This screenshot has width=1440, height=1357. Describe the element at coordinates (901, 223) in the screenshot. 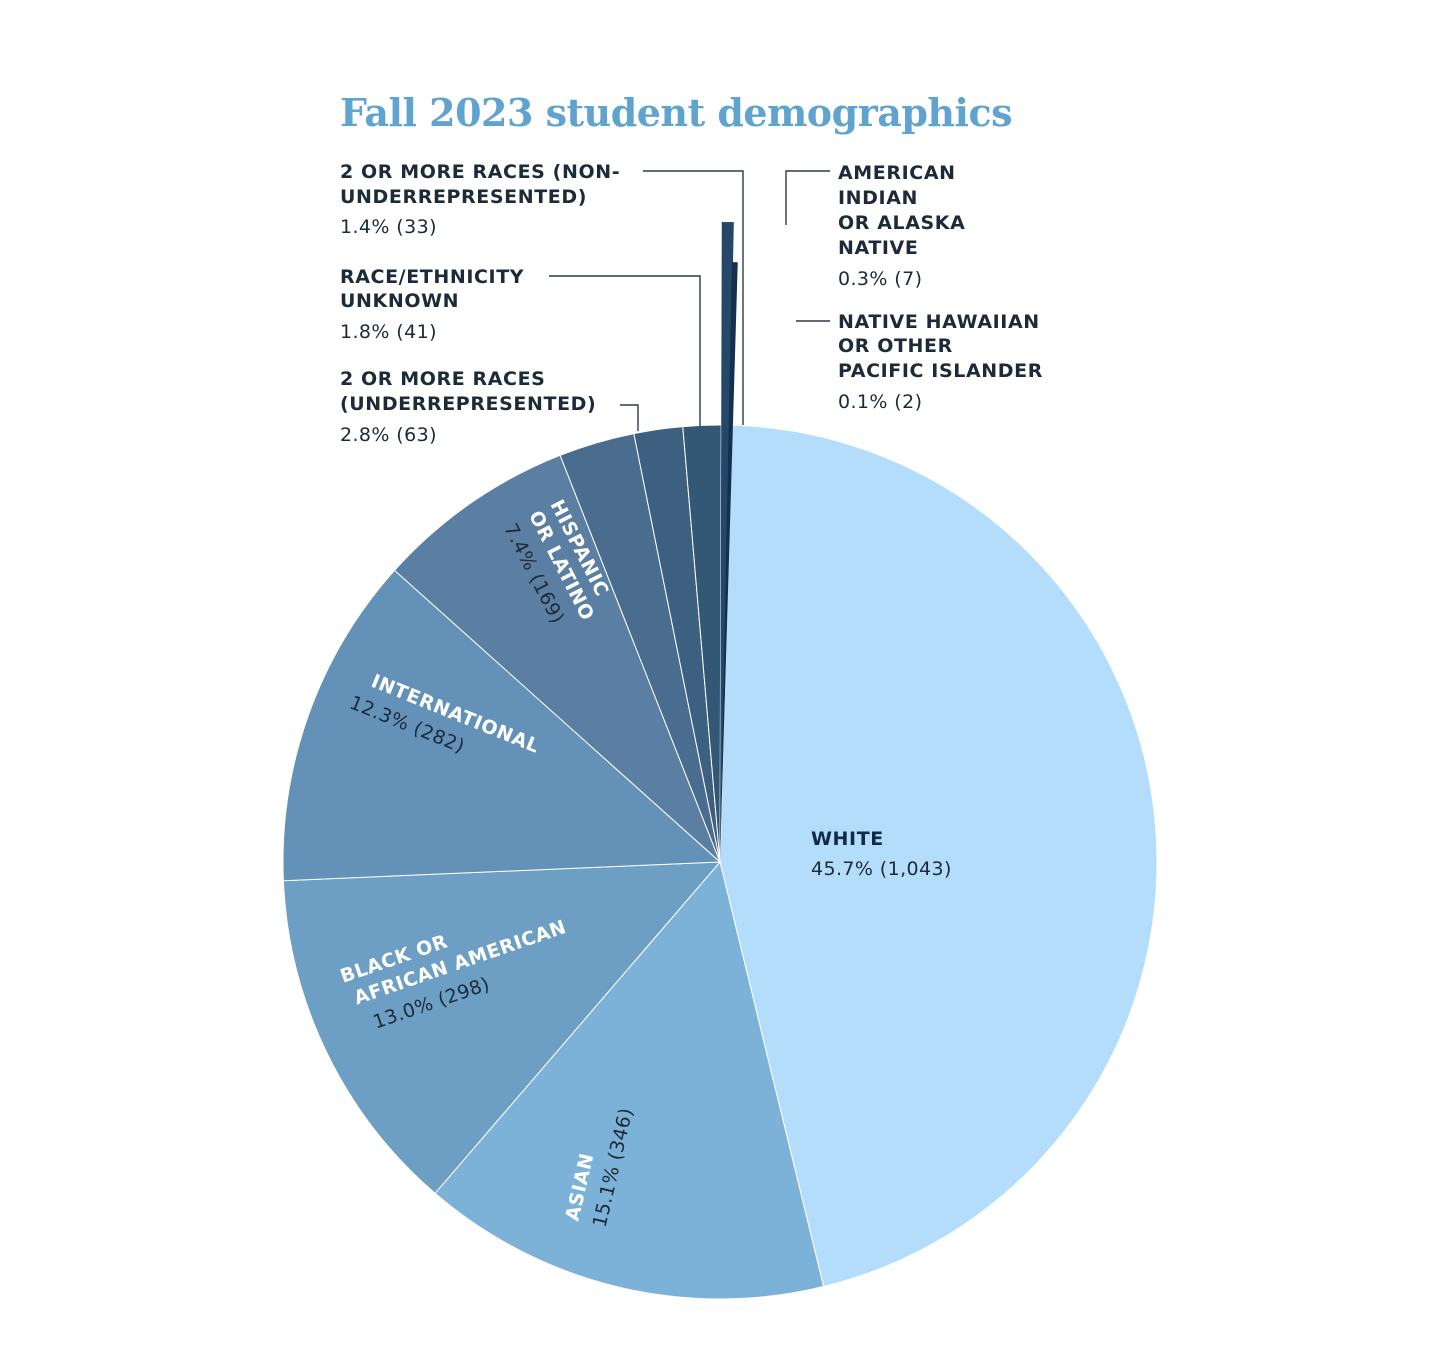

I see `label-amind-line-3: OR ALASKA` at that location.